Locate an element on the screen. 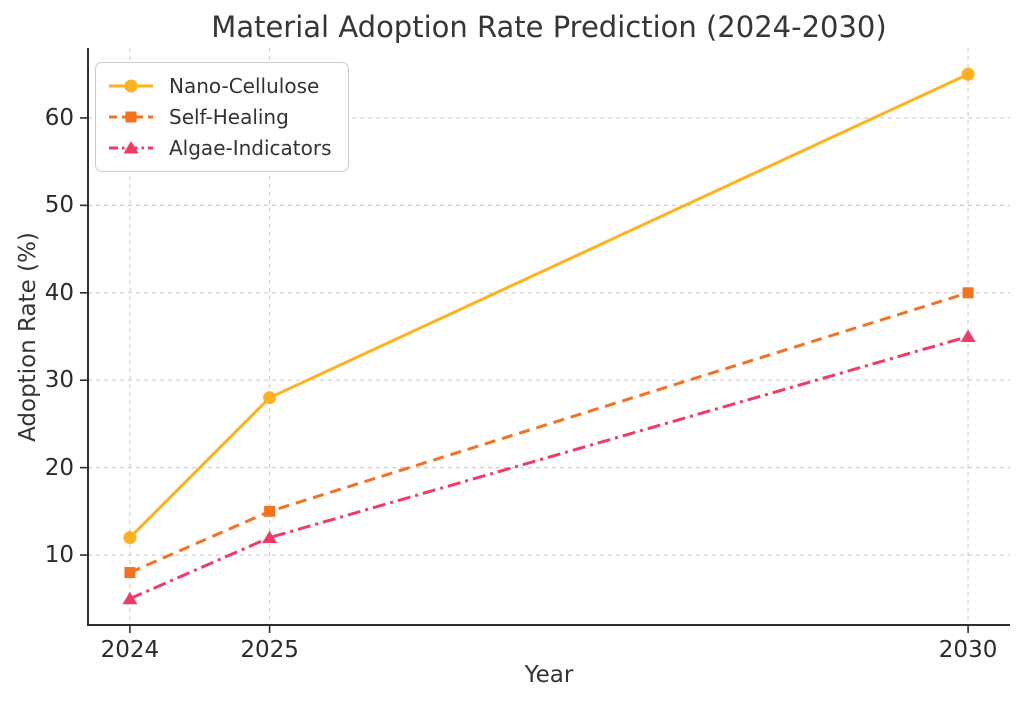  legend-item: Nano-Cellulose is located at coordinates (220, 86).